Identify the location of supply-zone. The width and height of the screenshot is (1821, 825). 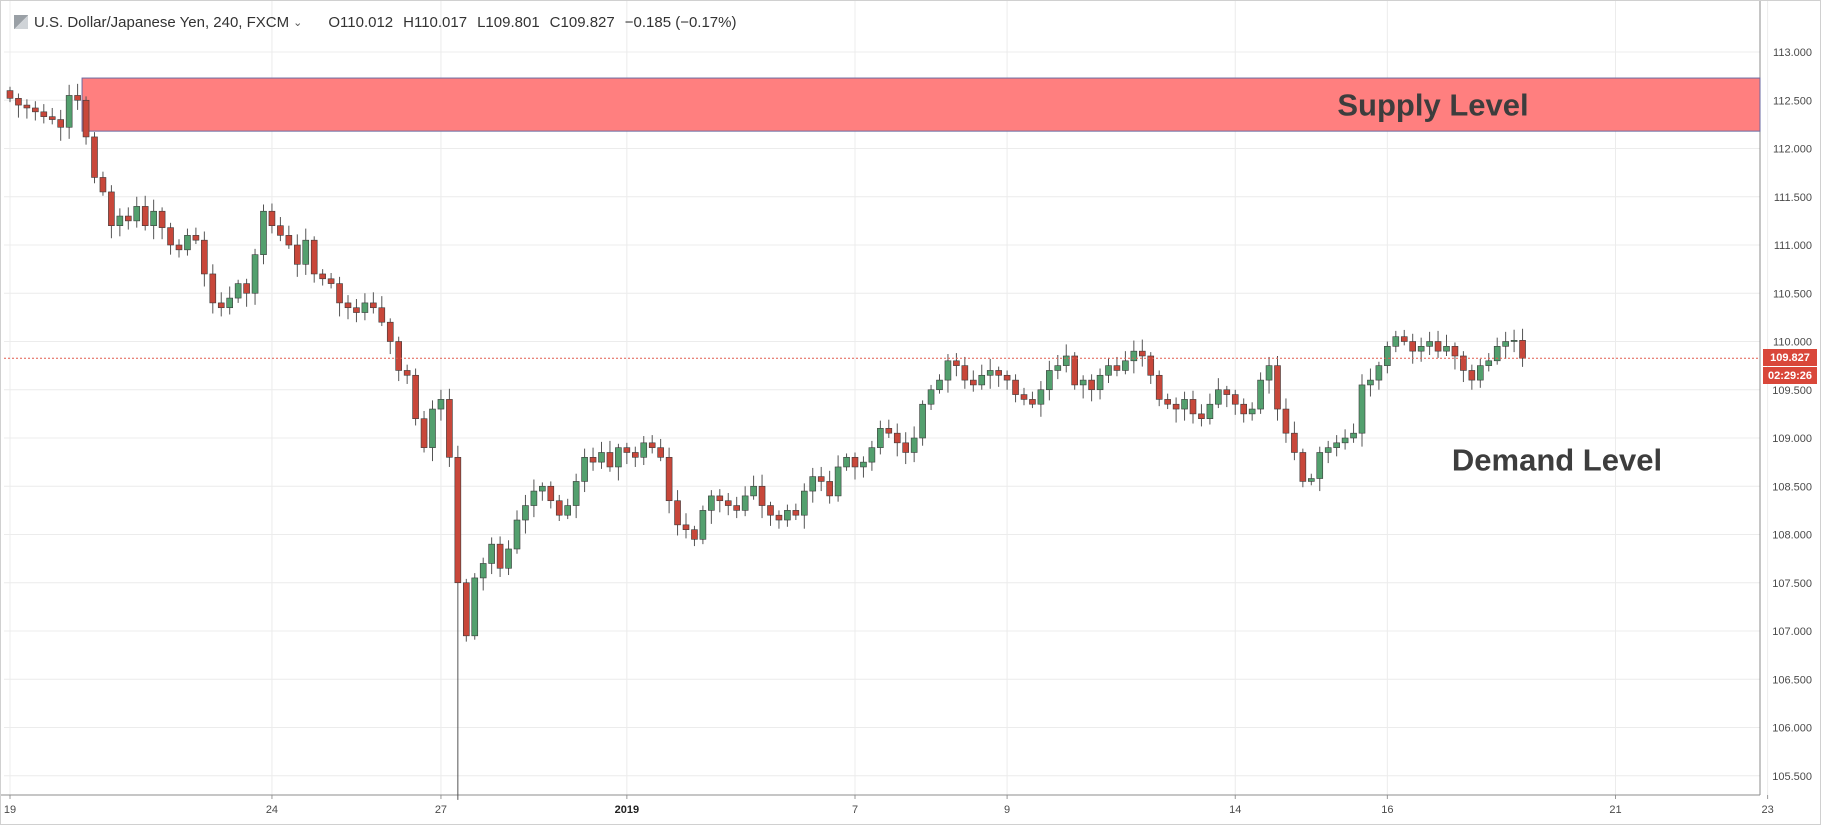
(921, 104).